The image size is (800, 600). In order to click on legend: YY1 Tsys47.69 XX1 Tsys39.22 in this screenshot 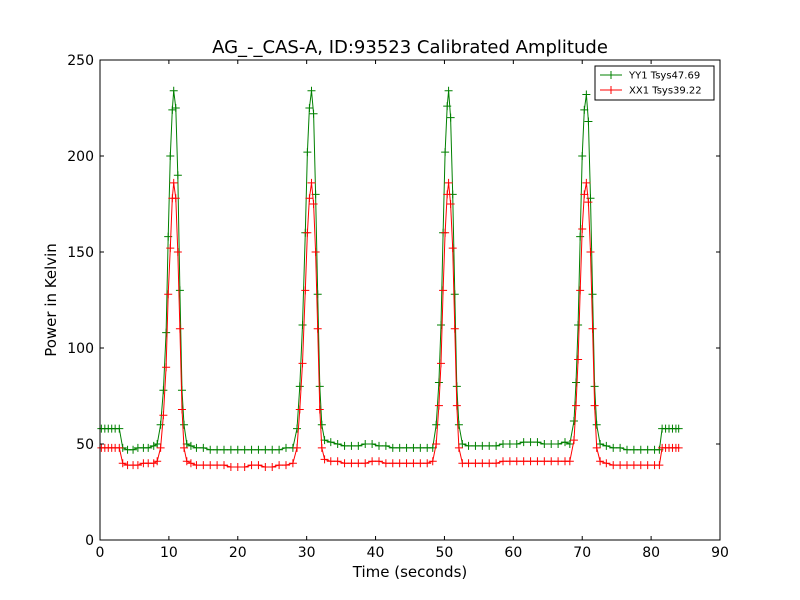, I will do `click(654, 83)`.